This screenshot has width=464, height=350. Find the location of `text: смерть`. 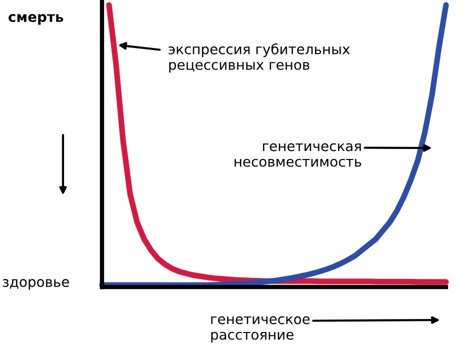

text: смерть is located at coordinates (36, 19).